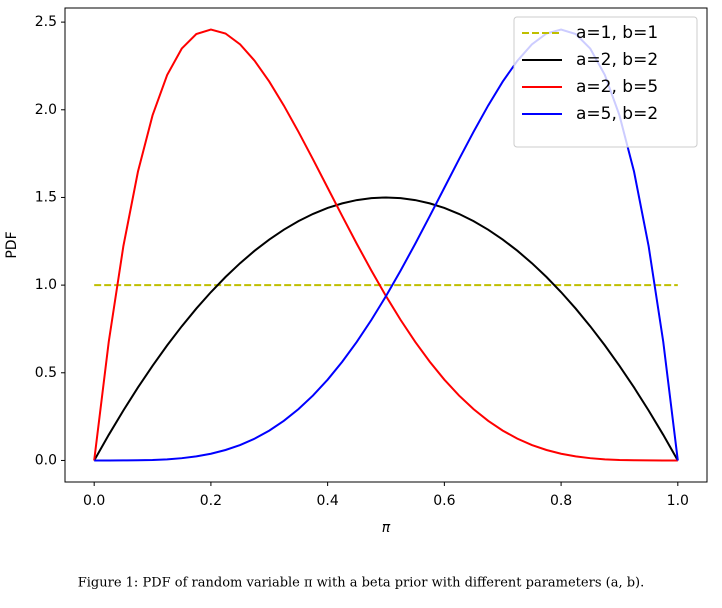  Describe the element at coordinates (211, 501) in the screenshot. I see `x-tick-label: 0.2` at that location.